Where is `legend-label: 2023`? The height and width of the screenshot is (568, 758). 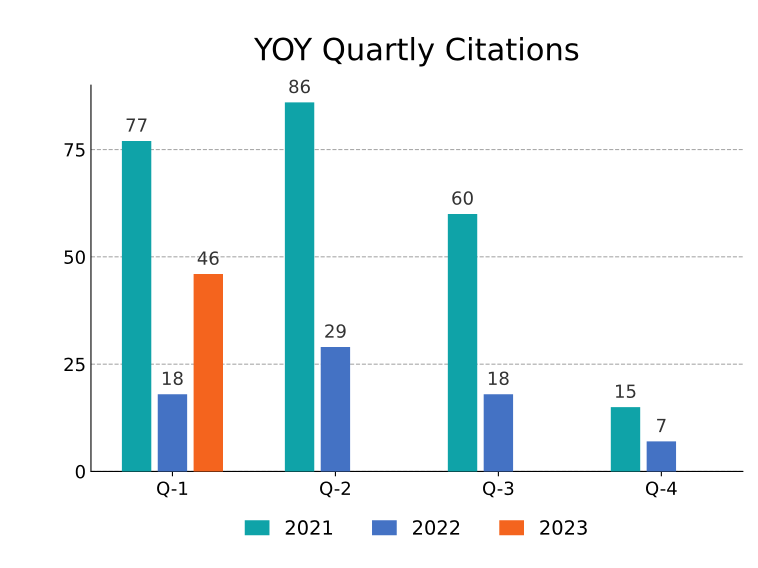 legend-label: 2023 is located at coordinates (563, 527).